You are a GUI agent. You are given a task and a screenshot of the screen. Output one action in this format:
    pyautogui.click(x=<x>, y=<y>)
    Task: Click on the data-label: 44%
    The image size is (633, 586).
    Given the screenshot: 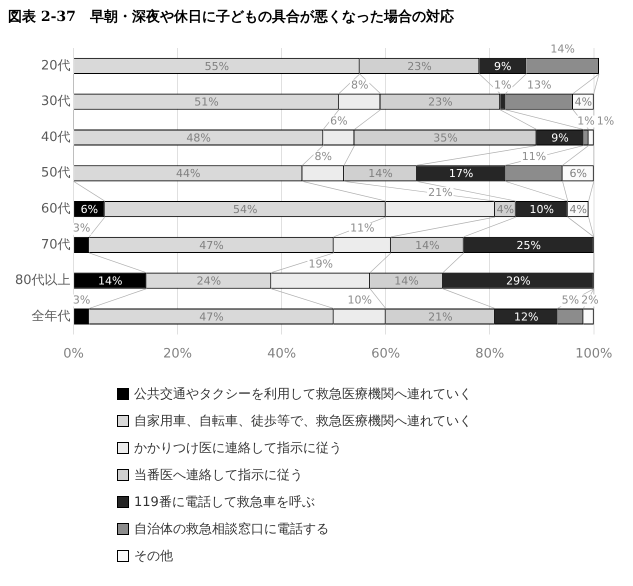 What is the action you would take?
    pyautogui.click(x=188, y=173)
    